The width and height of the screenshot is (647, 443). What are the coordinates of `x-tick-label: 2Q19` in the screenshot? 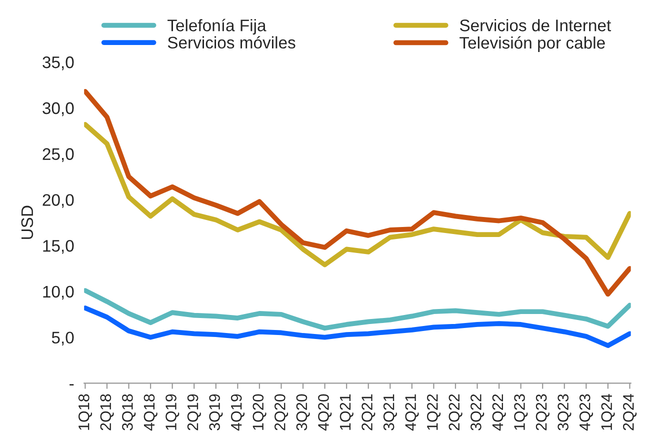 It's located at (194, 412).